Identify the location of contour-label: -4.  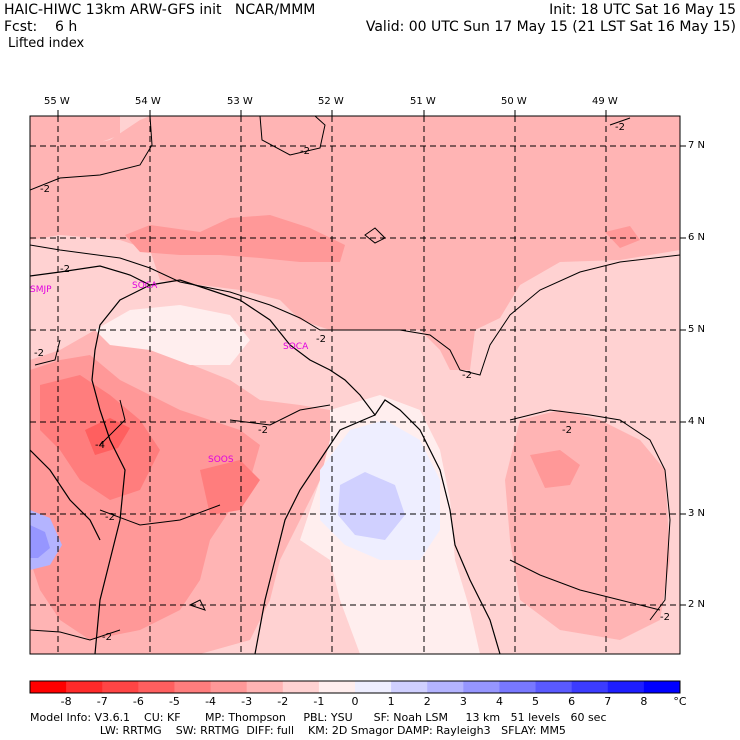
(100, 445).